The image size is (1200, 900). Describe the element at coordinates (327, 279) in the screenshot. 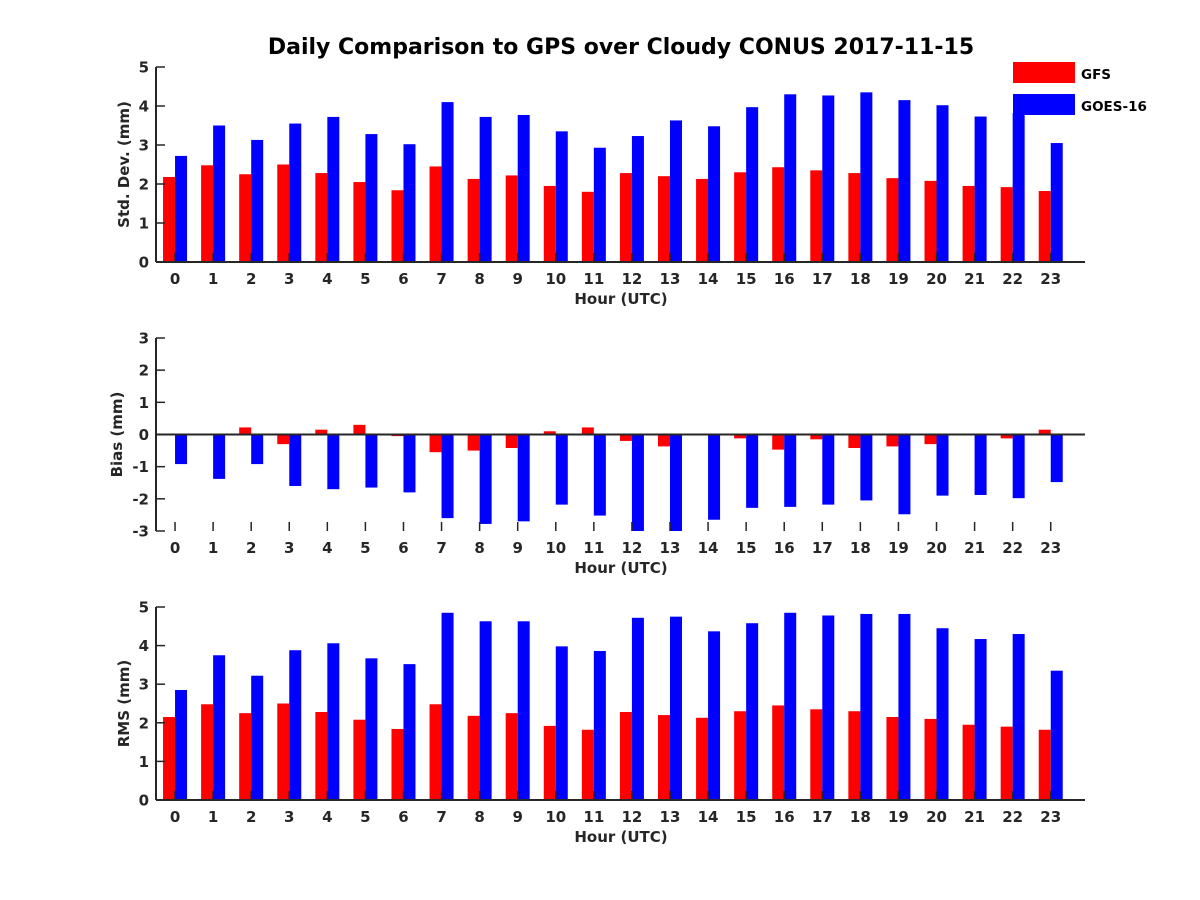

I see `x-tick-label-stddev-4: 4` at that location.